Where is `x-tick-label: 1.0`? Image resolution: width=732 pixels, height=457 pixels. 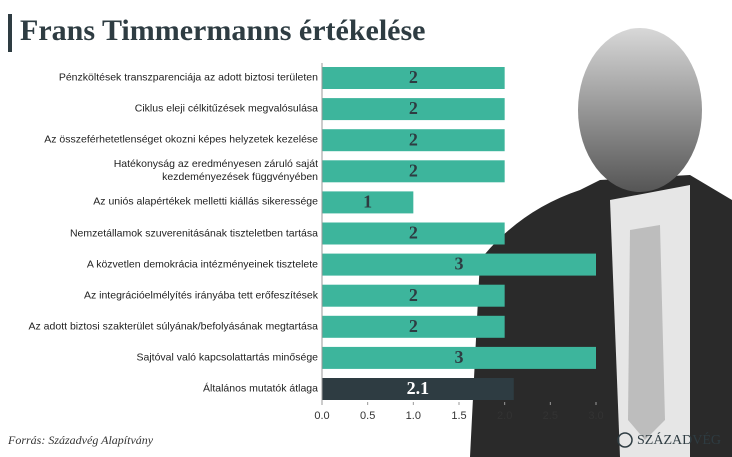 x-tick-label: 1.0 is located at coordinates (413, 416).